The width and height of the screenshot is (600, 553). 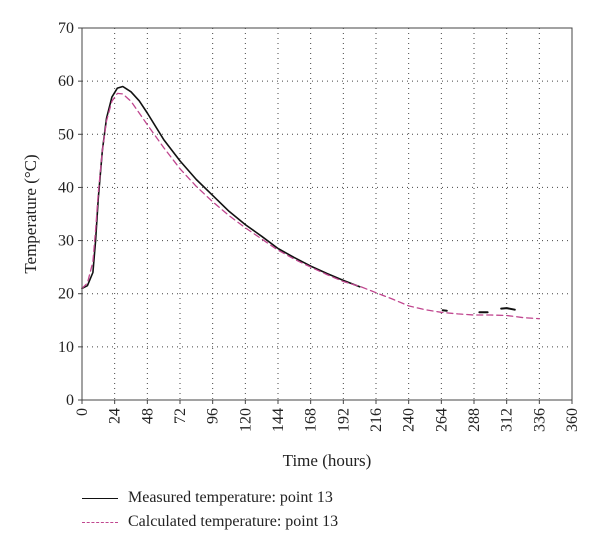 I want to click on y-tick-label: 10, so click(x=66, y=347).